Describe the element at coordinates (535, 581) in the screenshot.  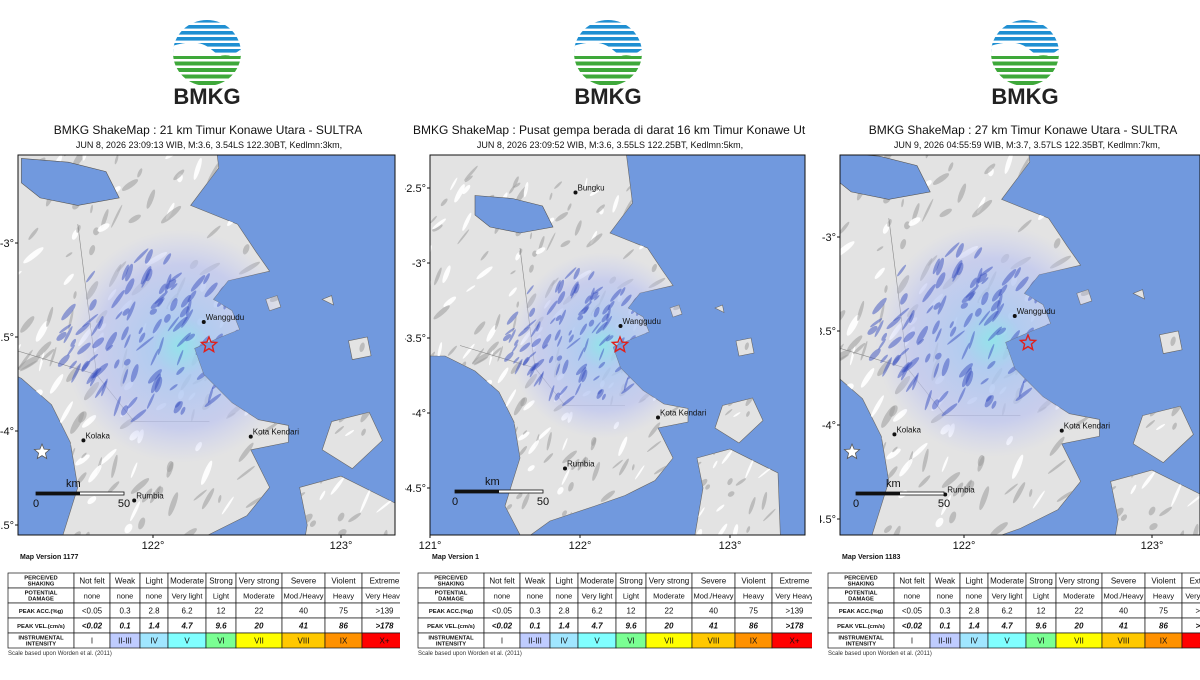
I see `legend-value: Weak` at that location.